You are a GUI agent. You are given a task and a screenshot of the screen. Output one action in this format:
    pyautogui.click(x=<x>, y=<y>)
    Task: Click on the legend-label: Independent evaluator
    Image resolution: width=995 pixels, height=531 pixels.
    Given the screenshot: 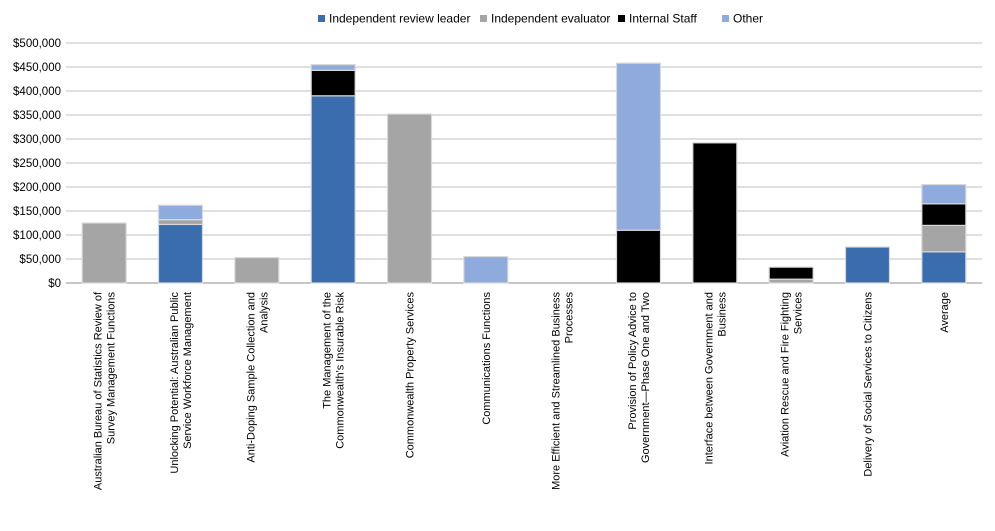 What is the action you would take?
    pyautogui.click(x=550, y=19)
    